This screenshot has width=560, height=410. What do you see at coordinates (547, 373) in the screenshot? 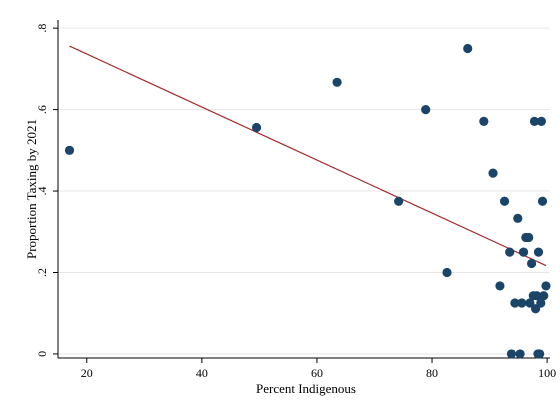
I see `x-tick-label-4: 100` at bounding box center [547, 373].